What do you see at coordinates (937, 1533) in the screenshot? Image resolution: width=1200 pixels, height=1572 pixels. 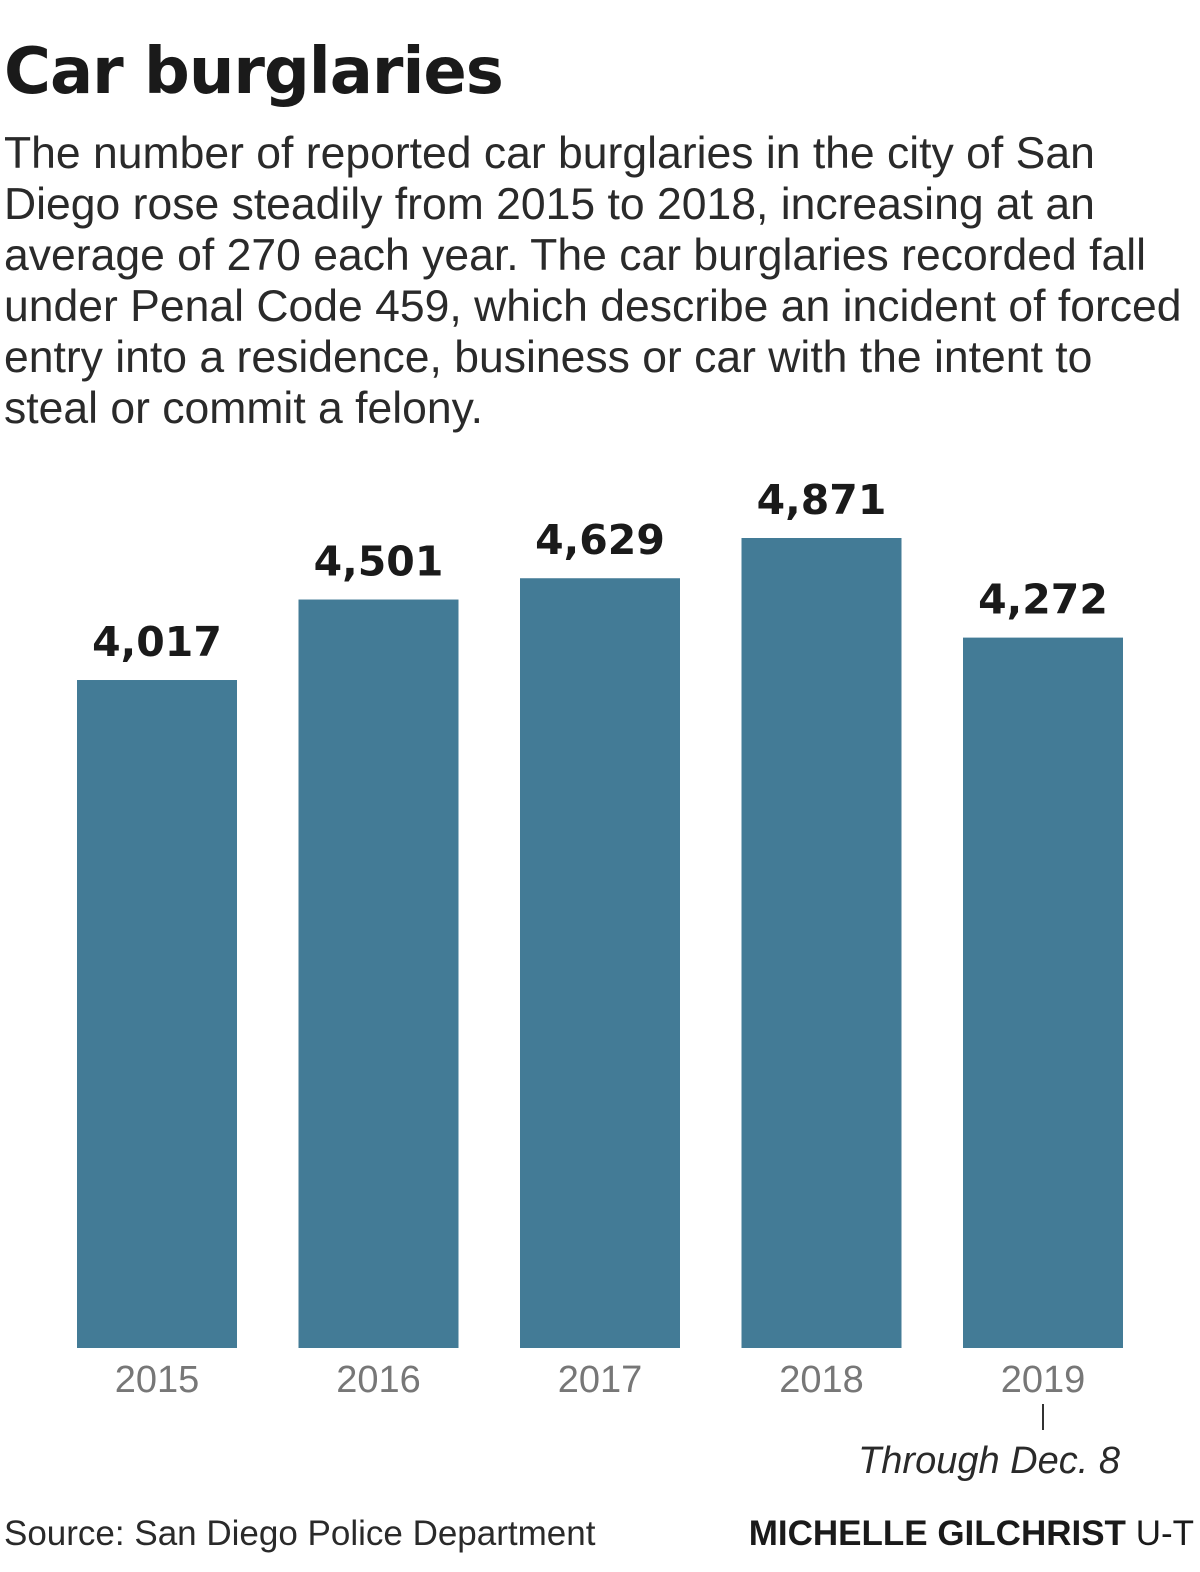 I see `credit-name: MICHELLE GILCHRIST` at bounding box center [937, 1533].